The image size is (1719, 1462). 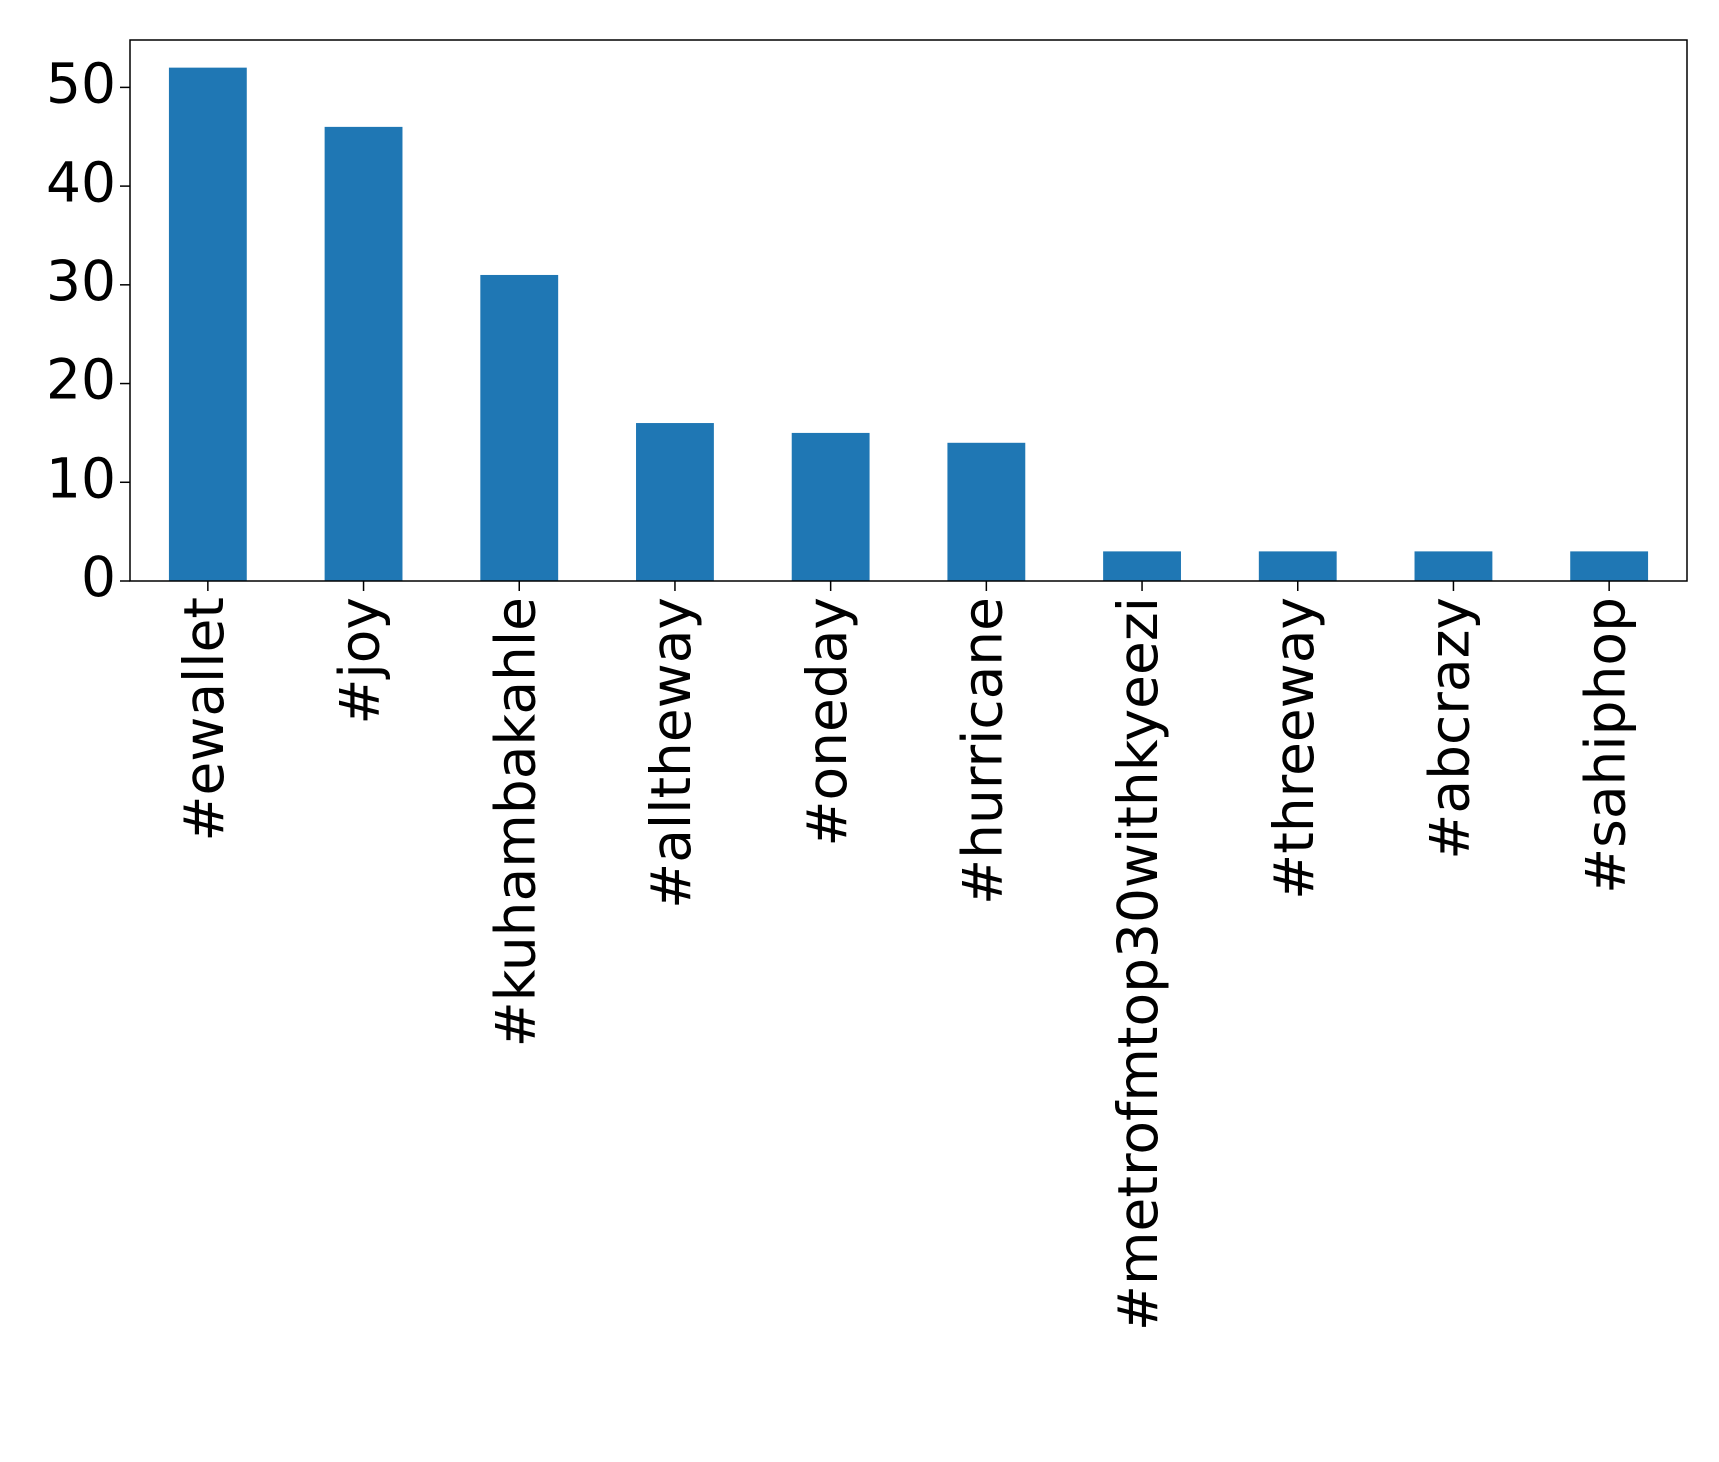 I want to click on y-tick-label: 40, so click(x=81, y=182).